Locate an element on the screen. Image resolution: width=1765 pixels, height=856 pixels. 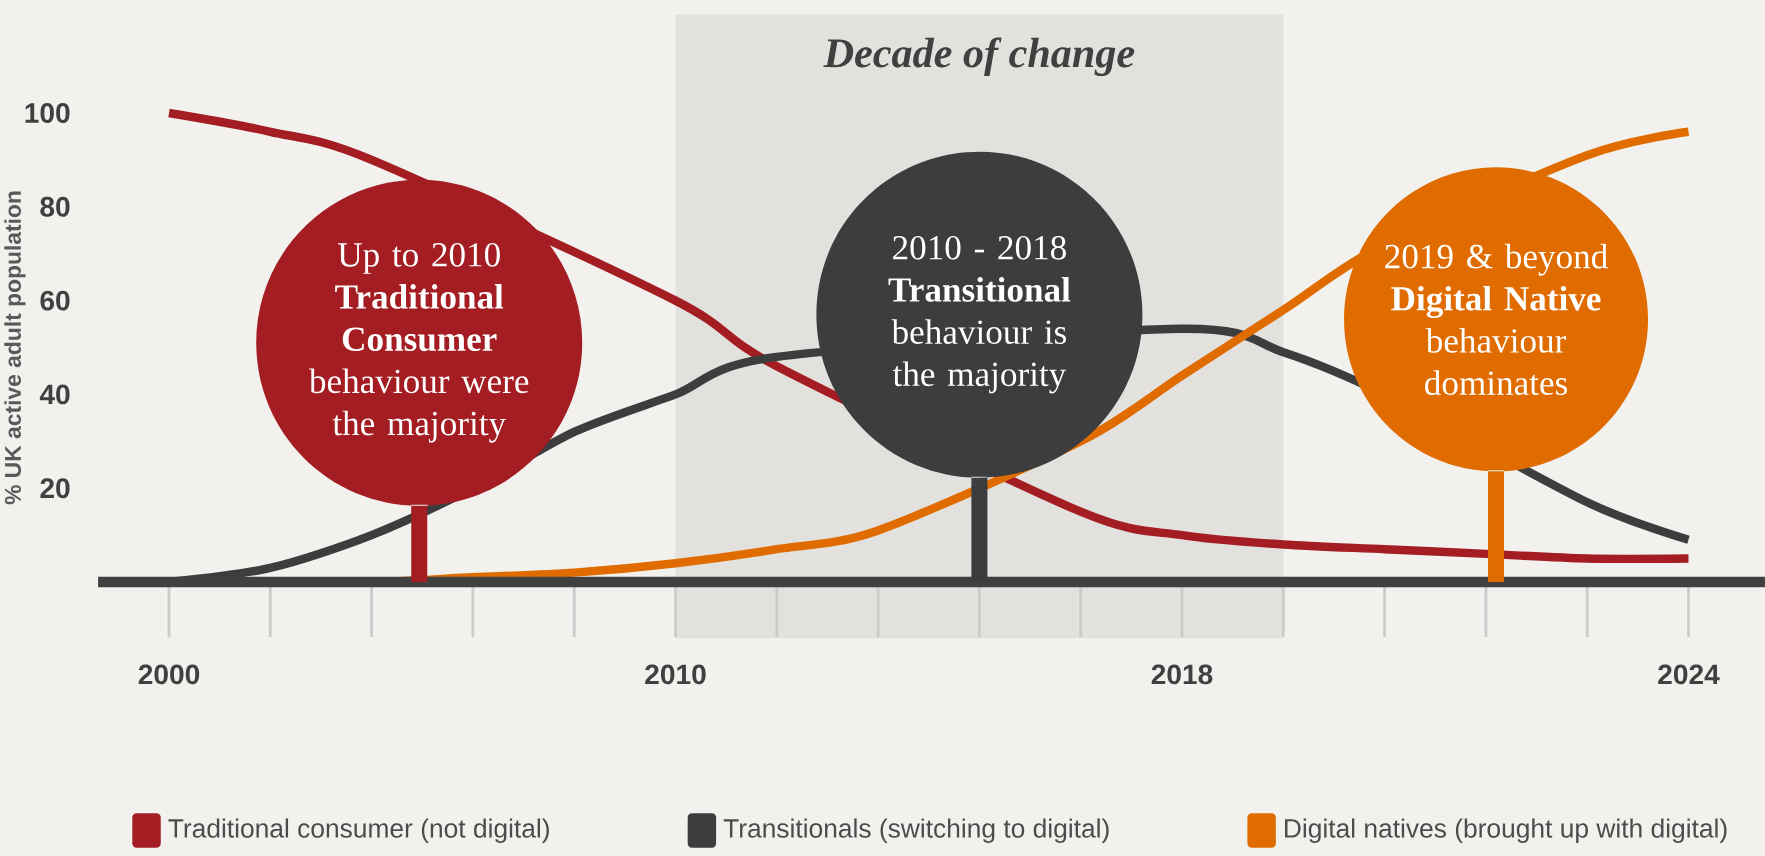
annotation: Up to 2010 Traditional Consumer behaviour were the majority is located at coordinates (418, 342).